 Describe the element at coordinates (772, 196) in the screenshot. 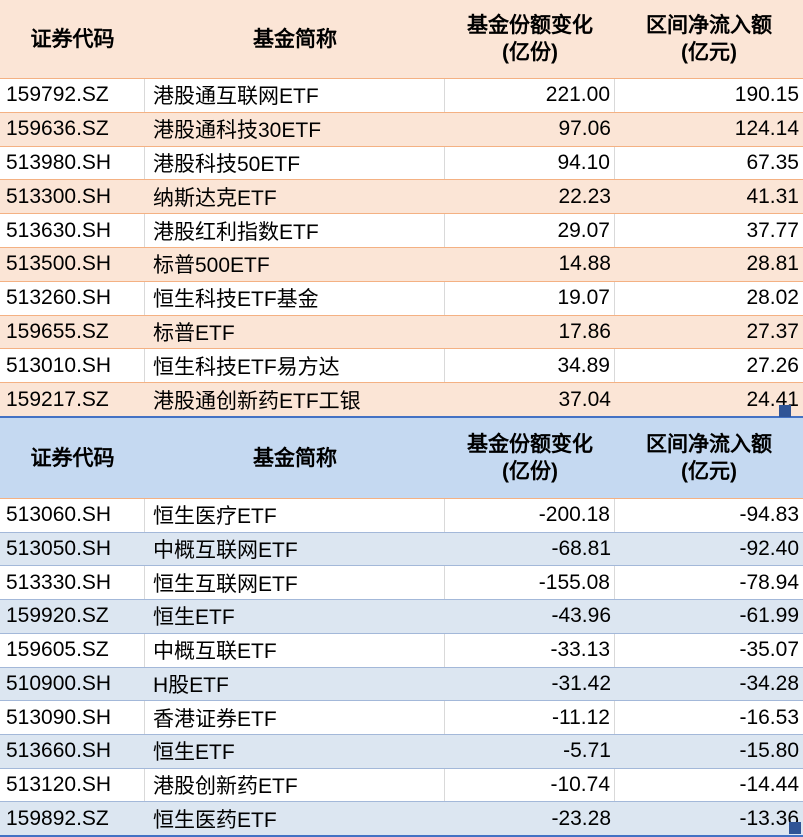

I see `net-flow-cell: 41.31` at that location.